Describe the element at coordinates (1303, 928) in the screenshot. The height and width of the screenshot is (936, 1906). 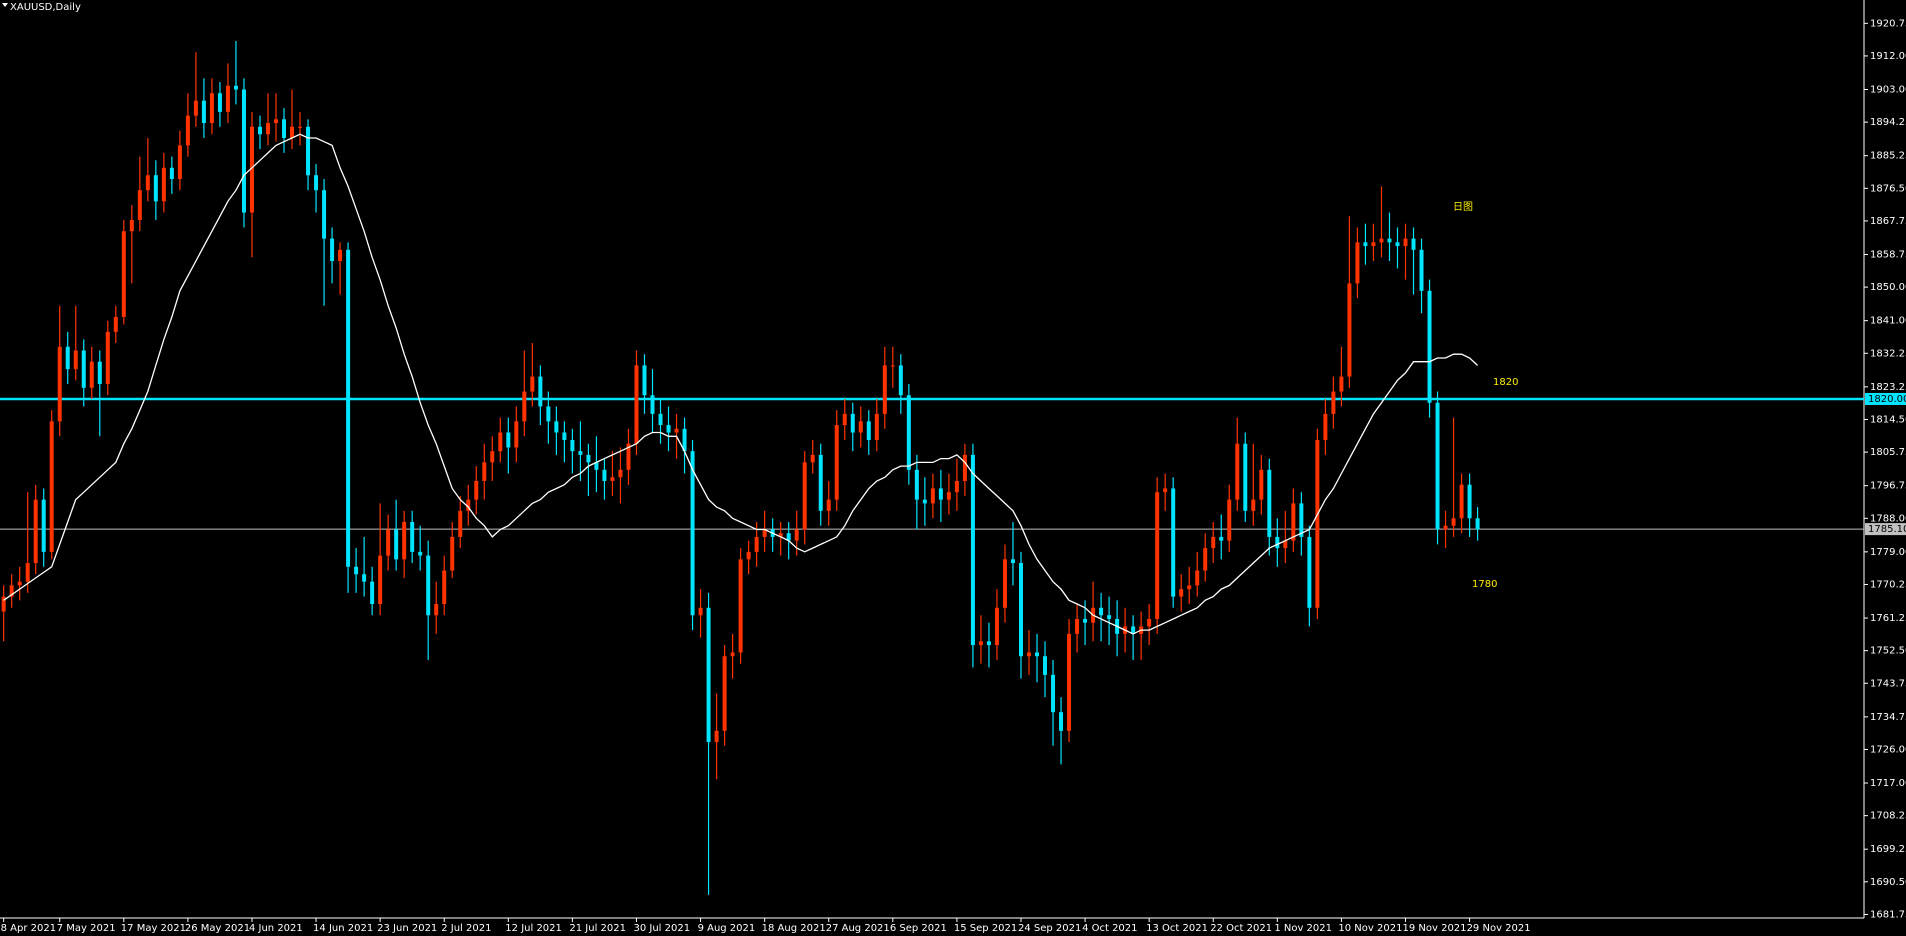
I see `x-tick-label: 1 Nov 2021` at that location.